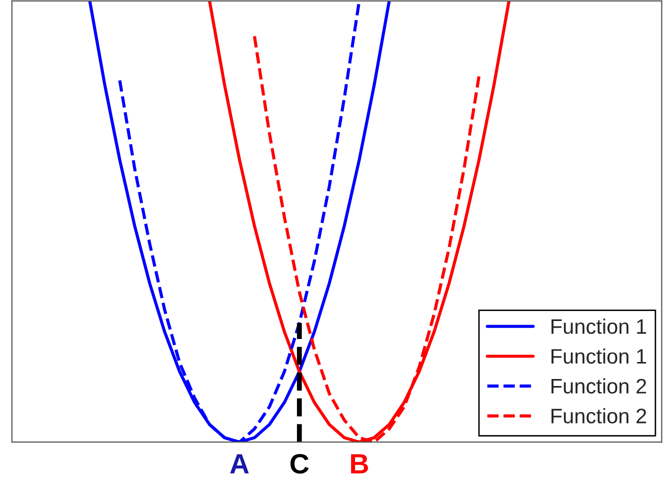  Describe the element at coordinates (359, 464) in the screenshot. I see `text: B` at that location.